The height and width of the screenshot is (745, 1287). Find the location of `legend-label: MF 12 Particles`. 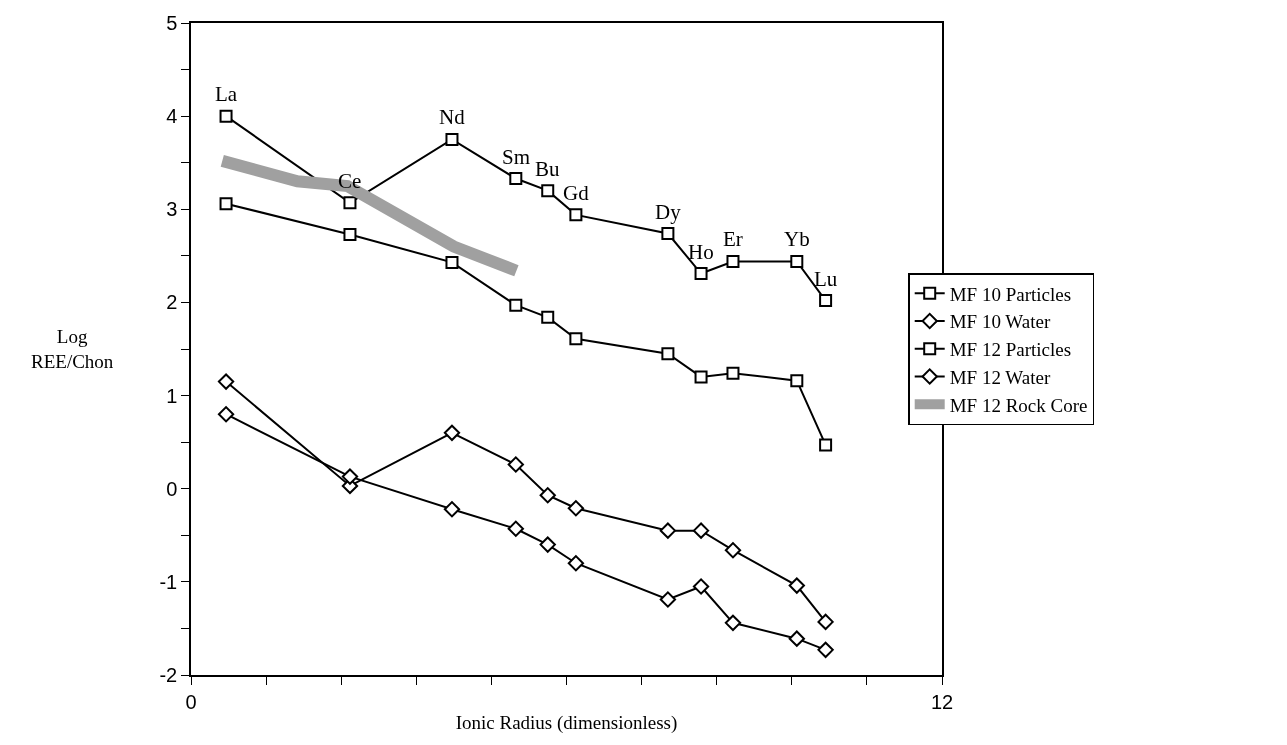

legend-label: MF 12 Particles is located at coordinates (1010, 350).